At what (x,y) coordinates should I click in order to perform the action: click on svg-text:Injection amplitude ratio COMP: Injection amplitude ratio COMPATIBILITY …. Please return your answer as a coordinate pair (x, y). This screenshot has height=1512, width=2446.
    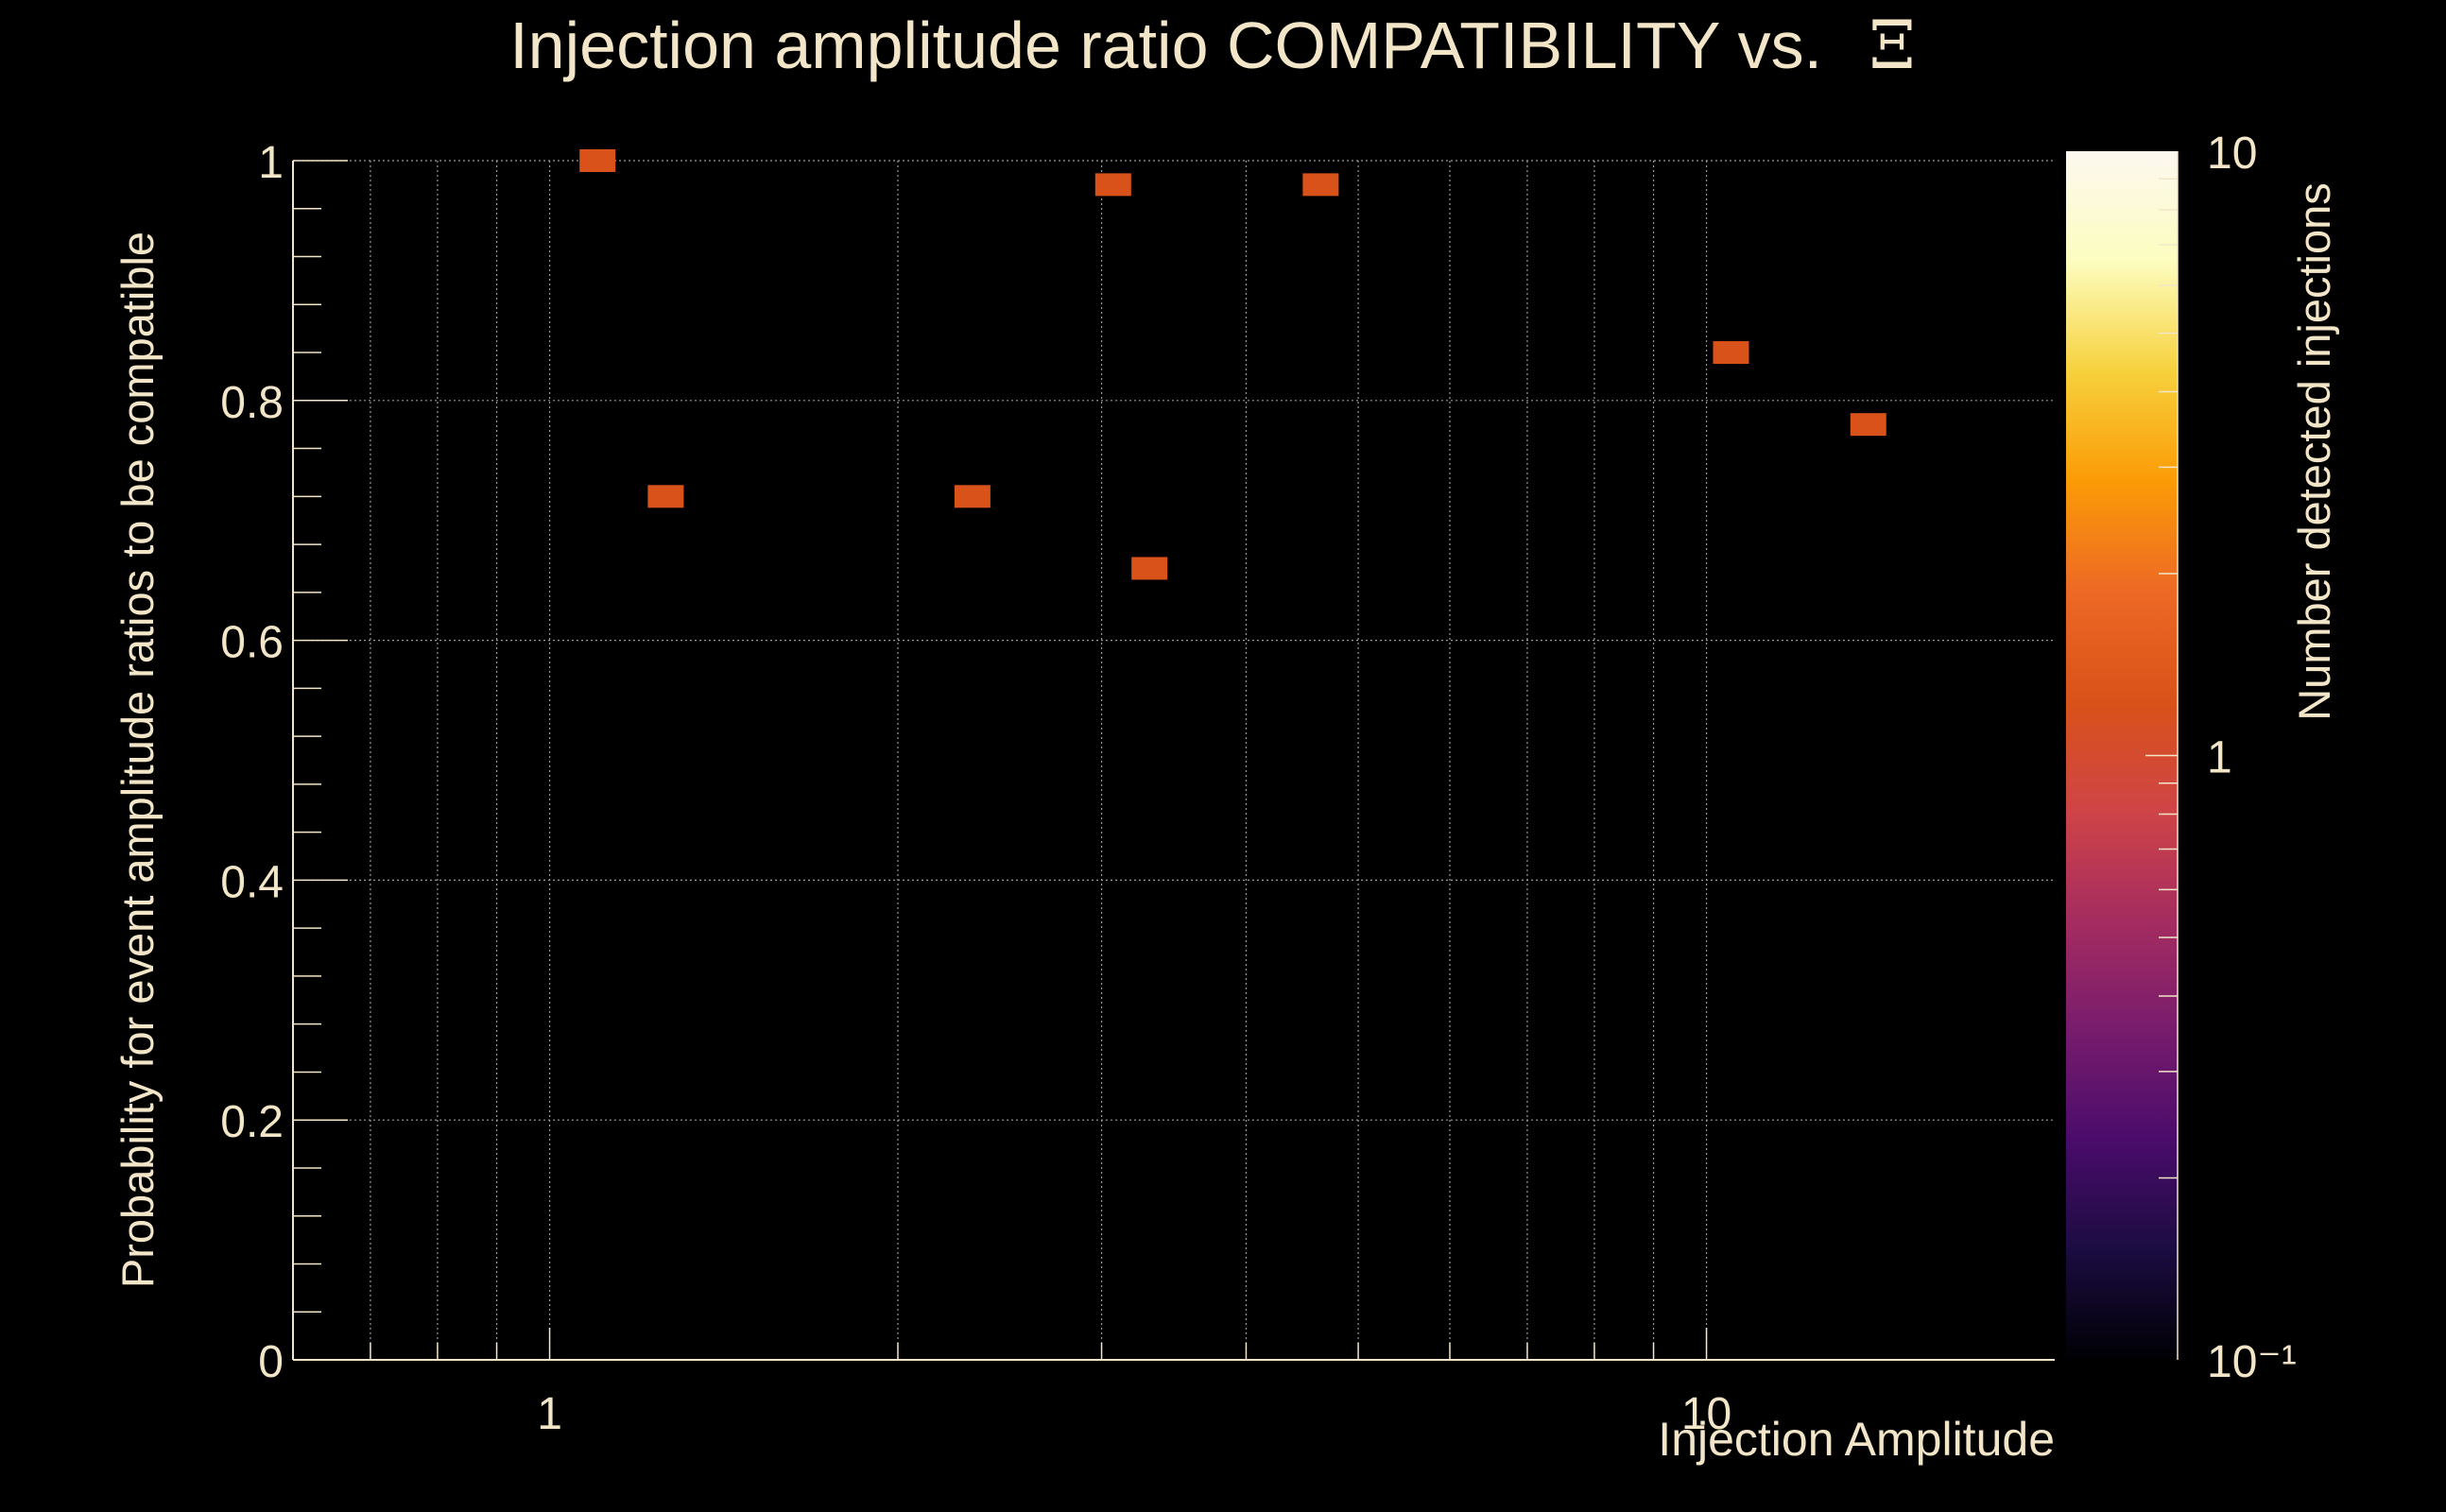
    Looking at the image, I should click on (1212, 45).